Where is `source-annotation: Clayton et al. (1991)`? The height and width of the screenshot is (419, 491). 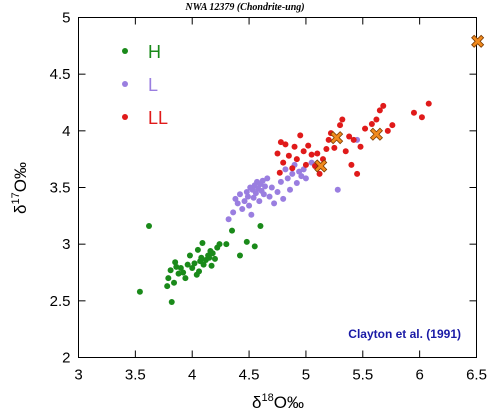 source-annotation: Clayton et al. (1991) is located at coordinates (404, 334).